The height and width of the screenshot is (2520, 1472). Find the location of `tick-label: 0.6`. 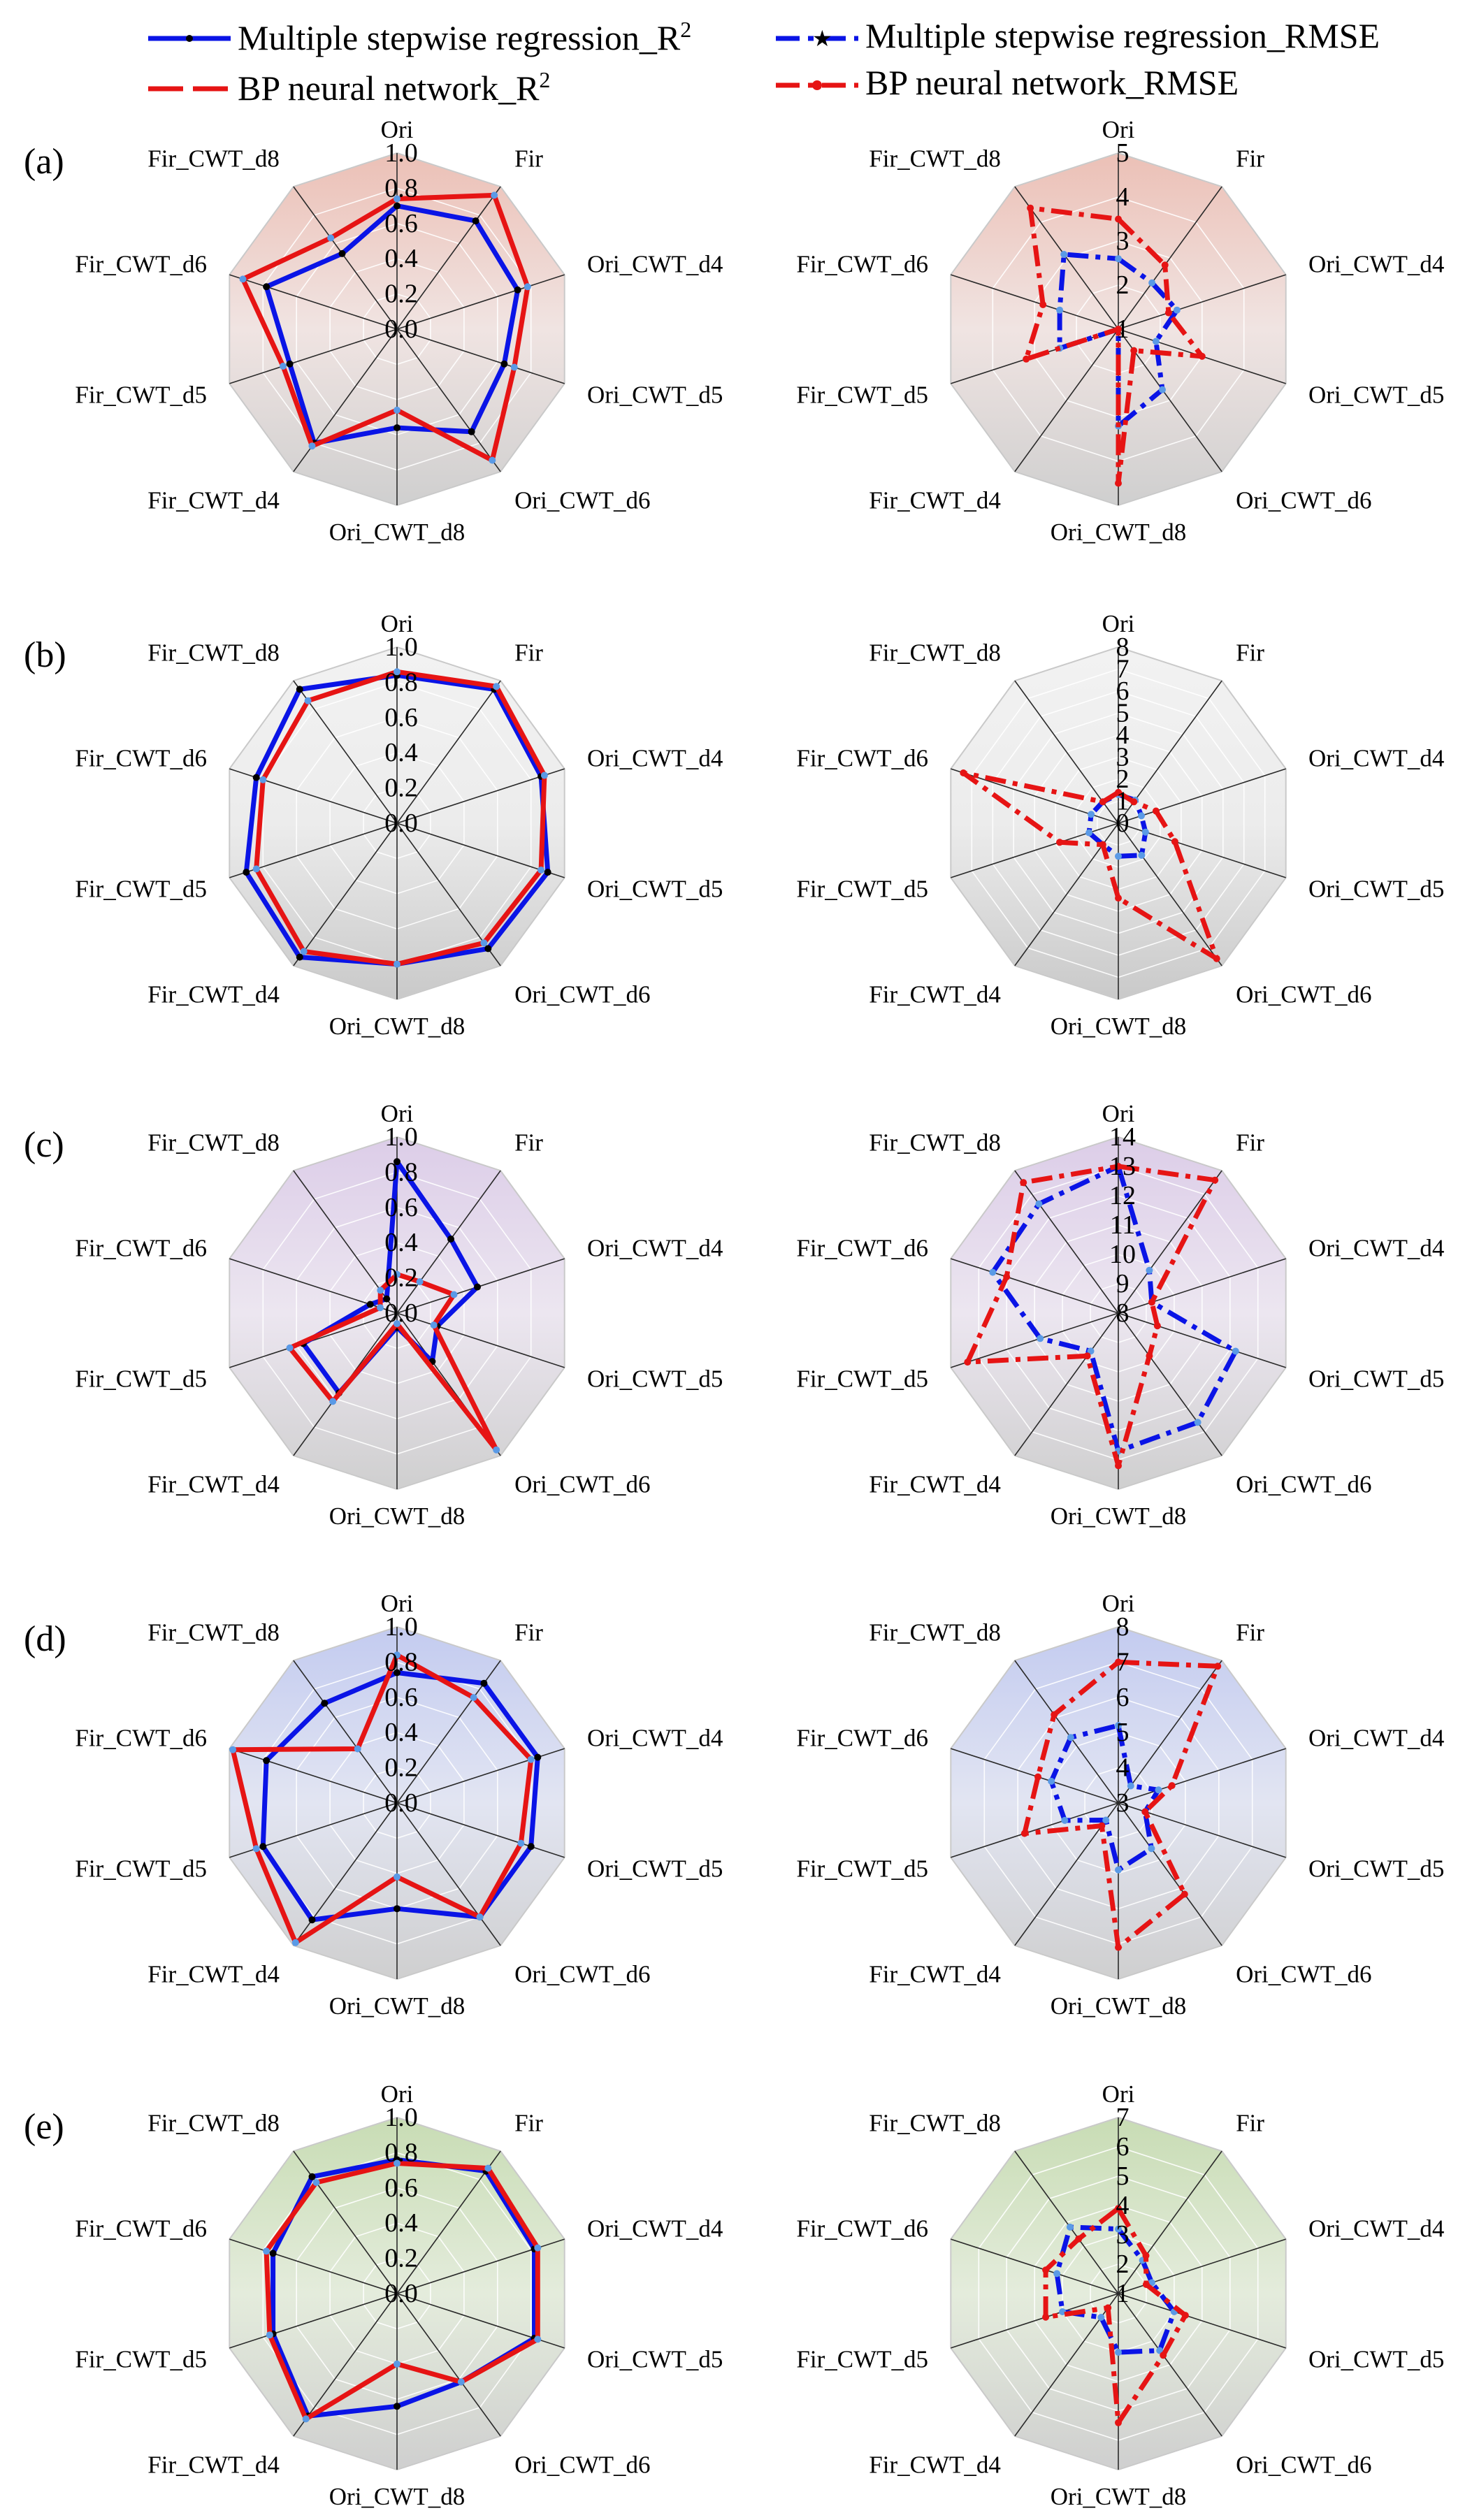

tick-label: 0.6 is located at coordinates (401, 717).